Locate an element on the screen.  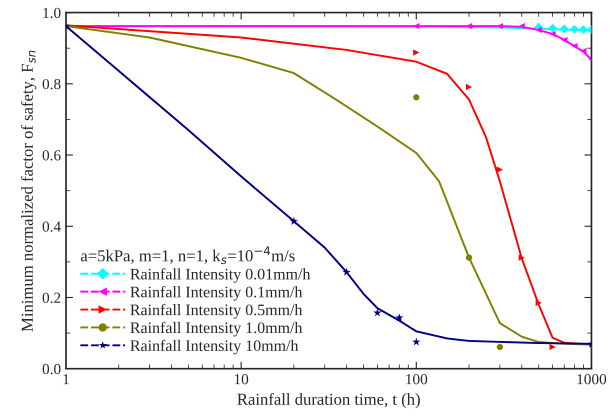
legend-label: Rainfall Intensity 0.1mm/h is located at coordinates (216, 293).